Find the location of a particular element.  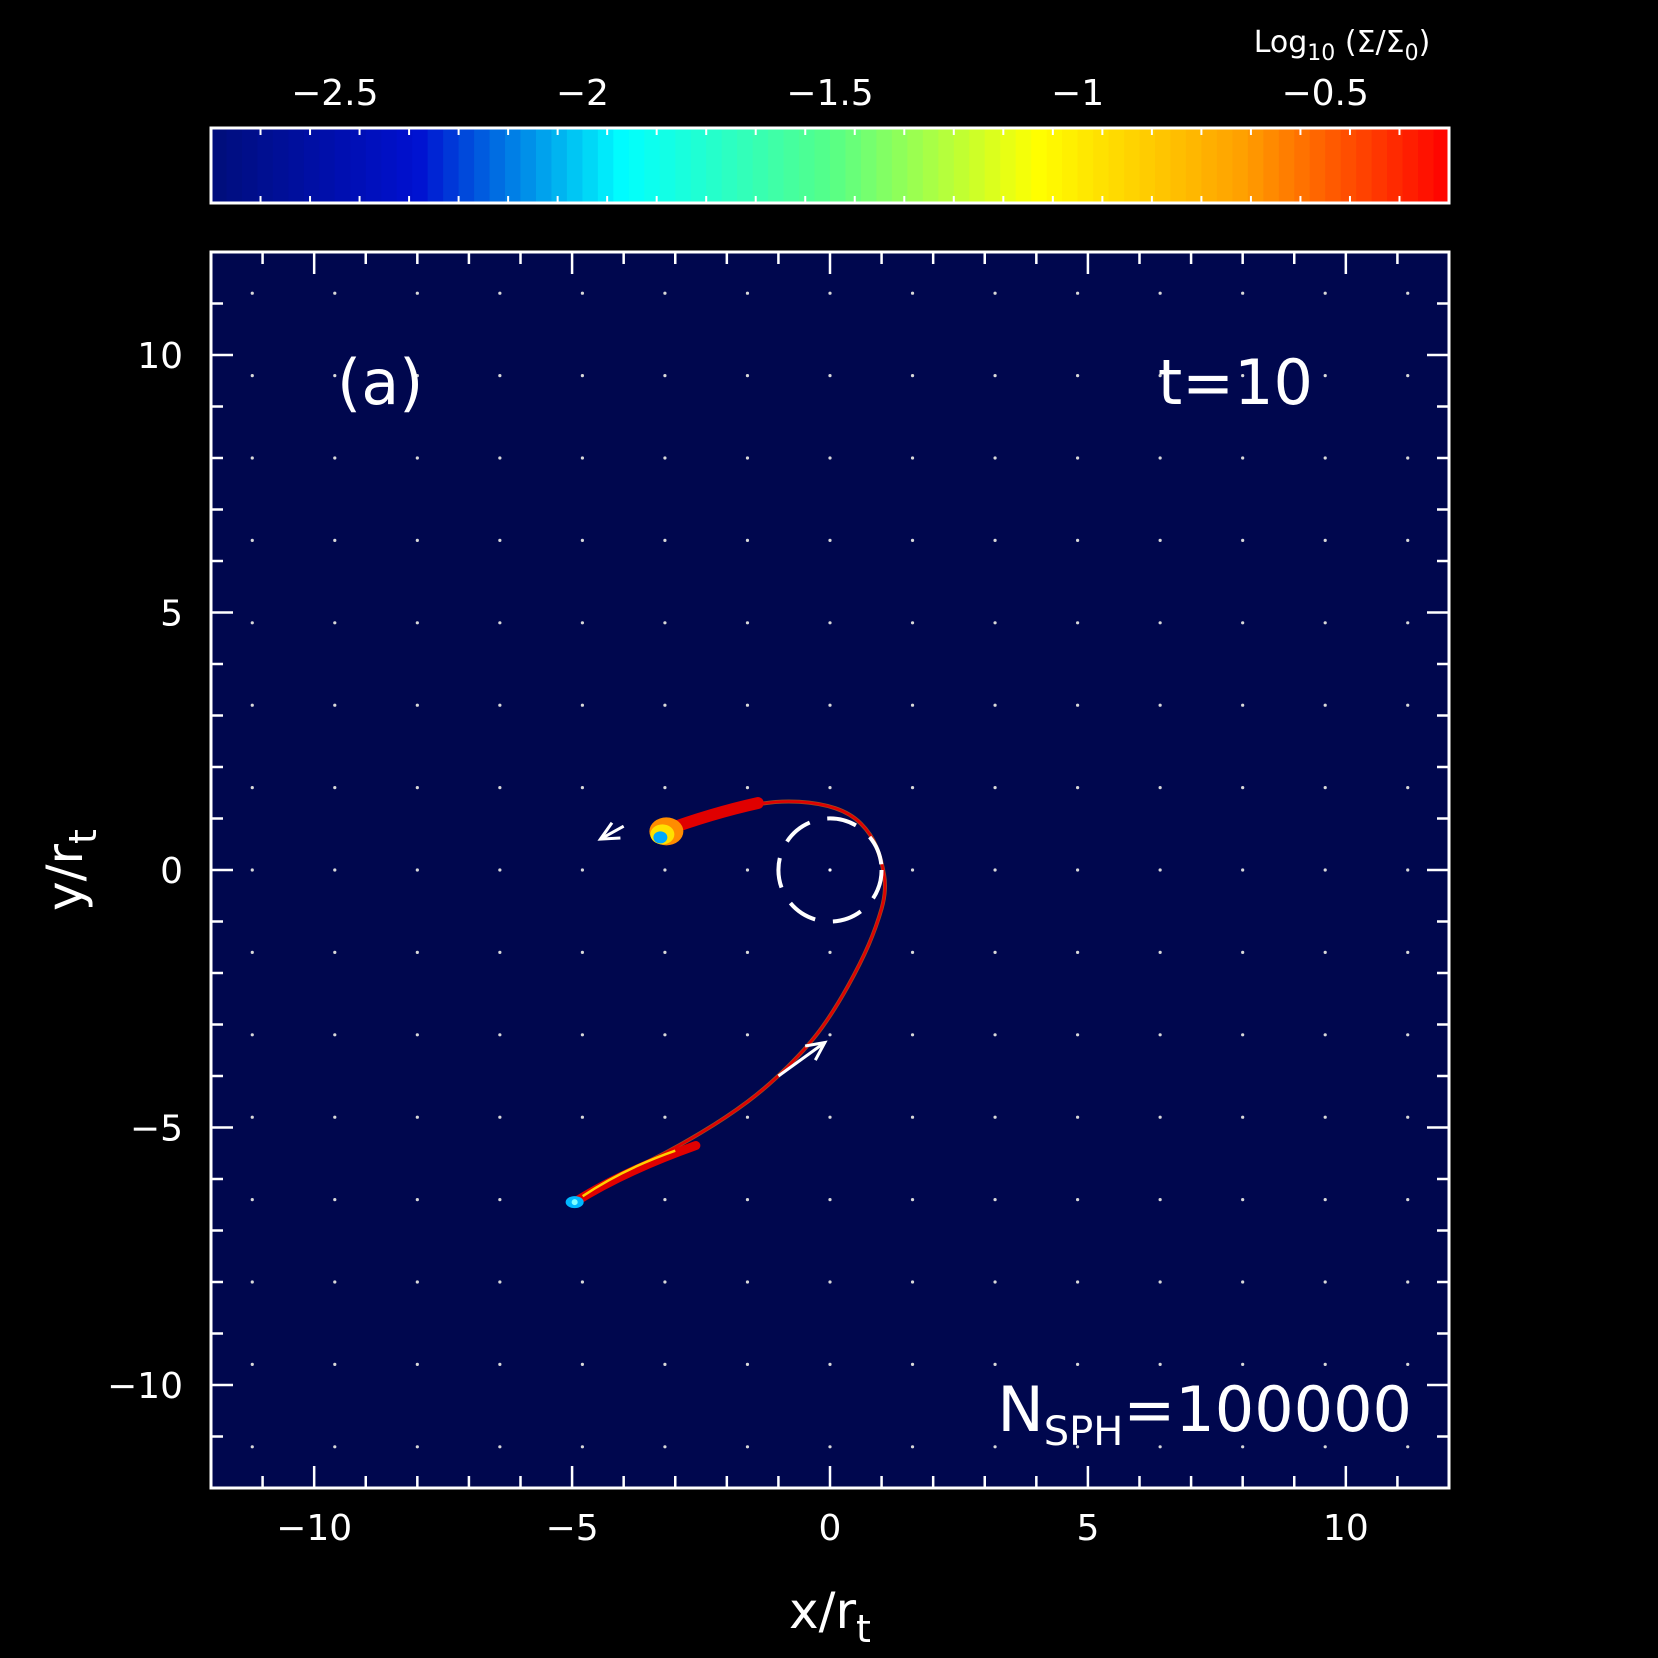

y-tick-label: 5 is located at coordinates (171, 614).